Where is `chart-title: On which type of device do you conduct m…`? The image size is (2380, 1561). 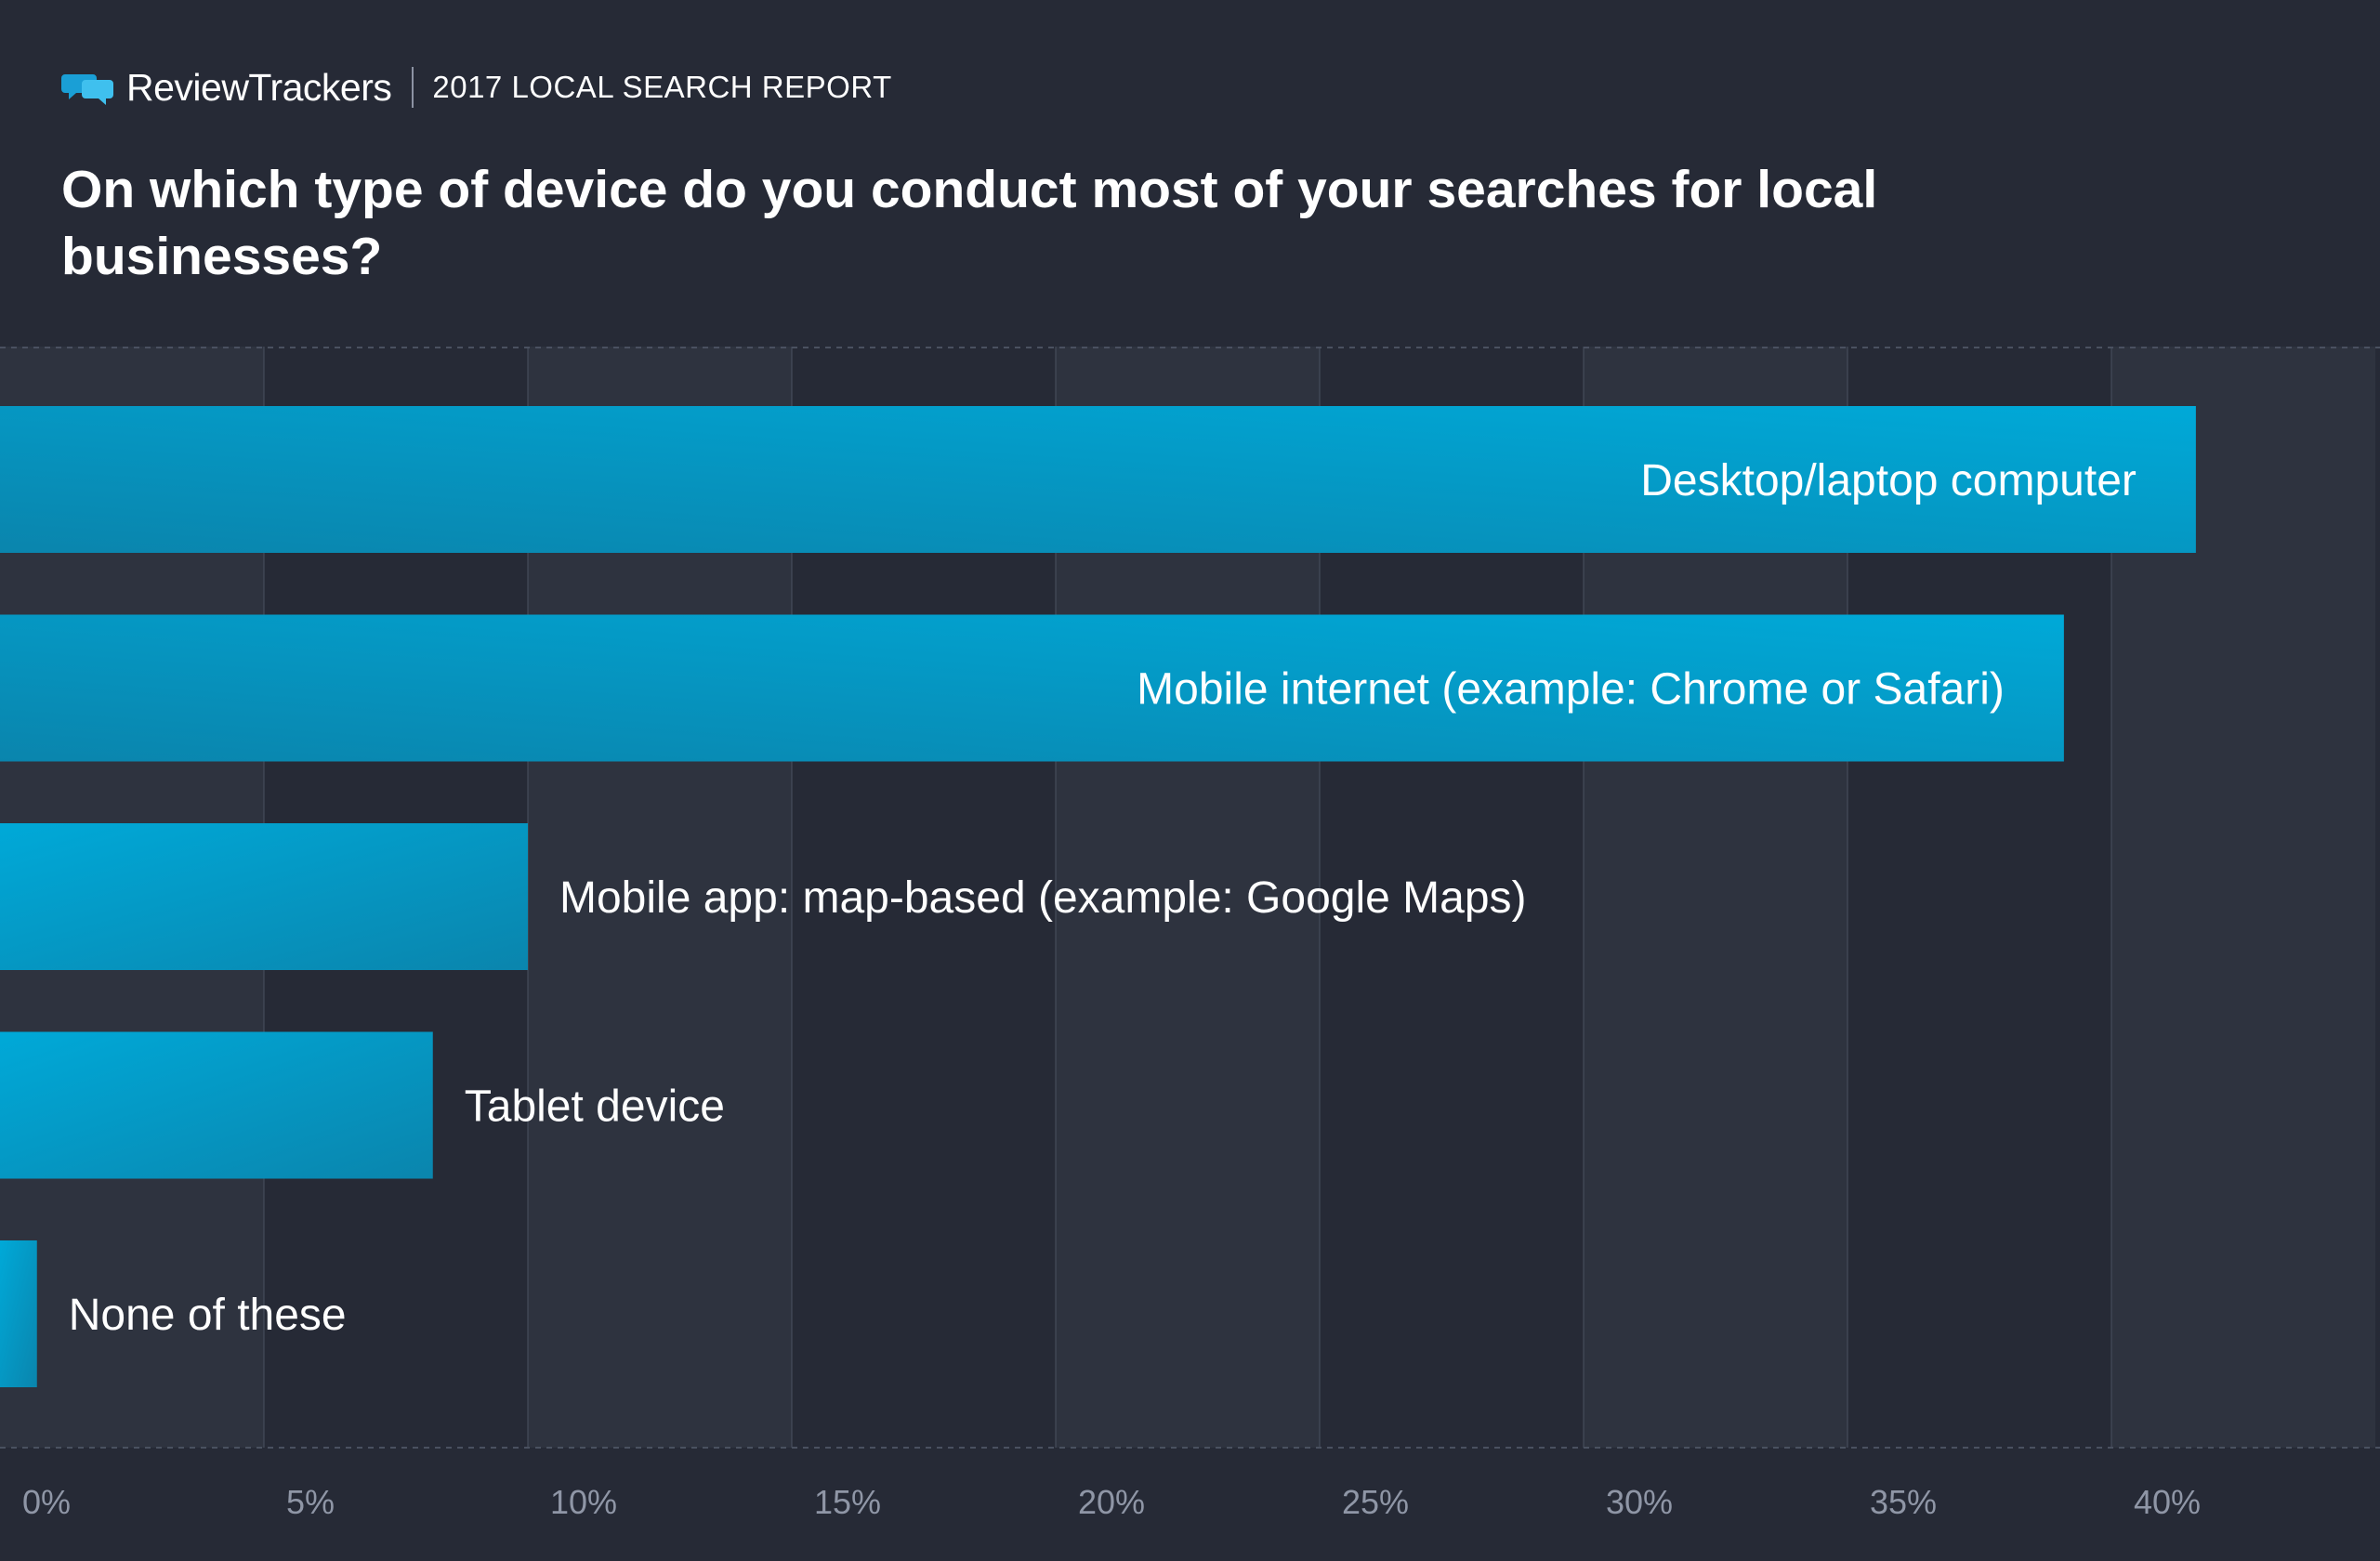
chart-title: On which type of device do you conduct m… is located at coordinates (969, 223).